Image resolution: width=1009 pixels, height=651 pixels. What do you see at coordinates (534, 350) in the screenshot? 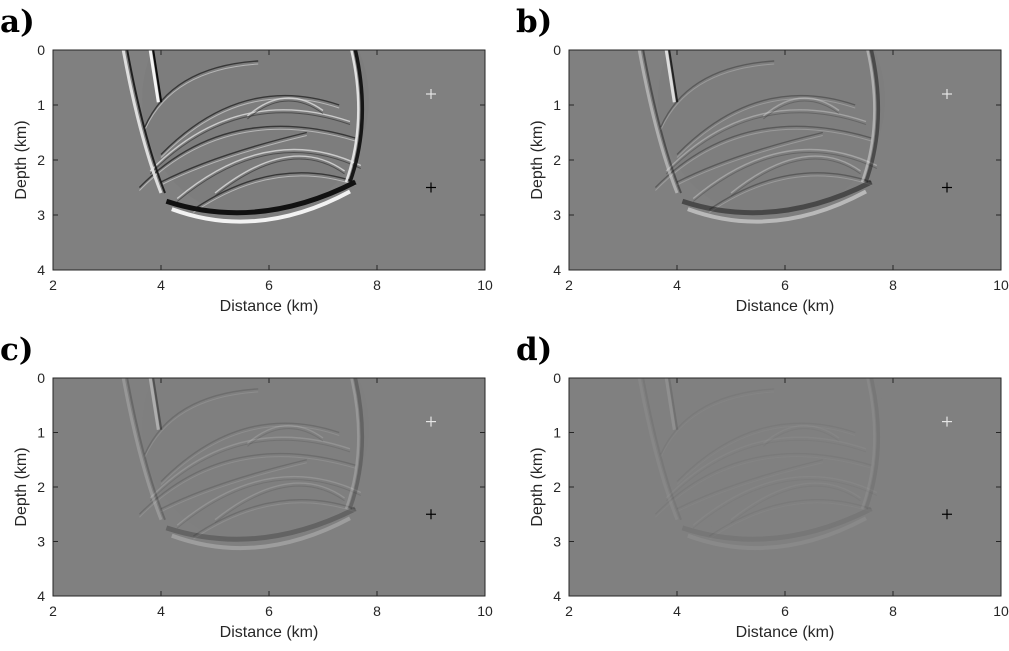
I see `panel-label: d)` at bounding box center [534, 350].